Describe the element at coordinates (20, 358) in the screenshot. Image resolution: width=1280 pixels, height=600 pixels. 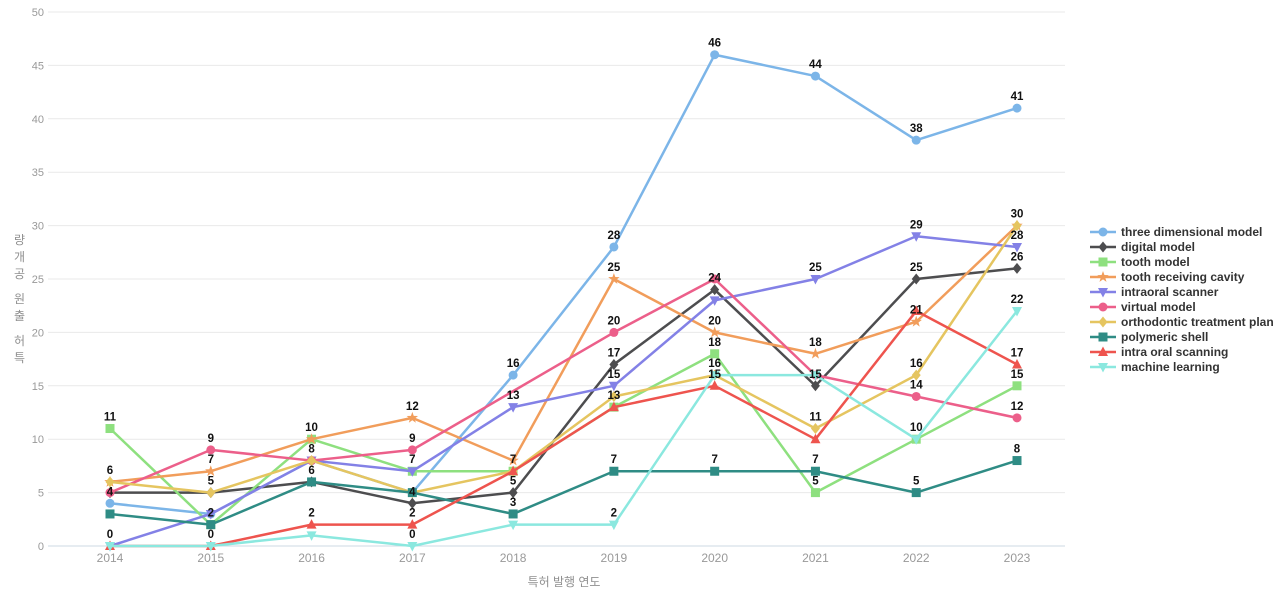
I see `y-axis-title-char: 특` at that location.